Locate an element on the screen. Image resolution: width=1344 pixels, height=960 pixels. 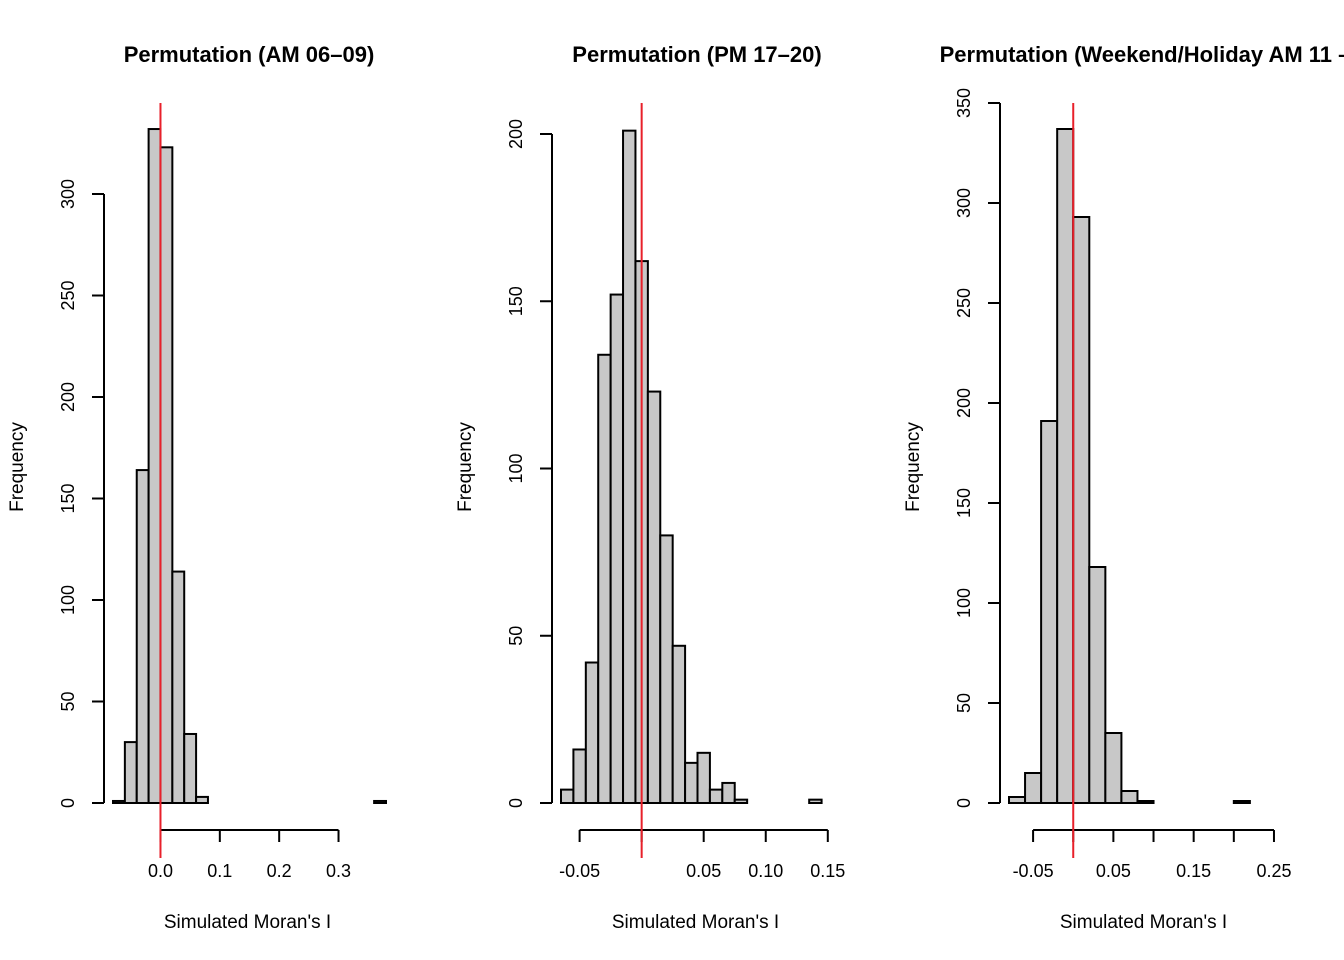
x-tick-label: 0.3 is located at coordinates (338, 871).